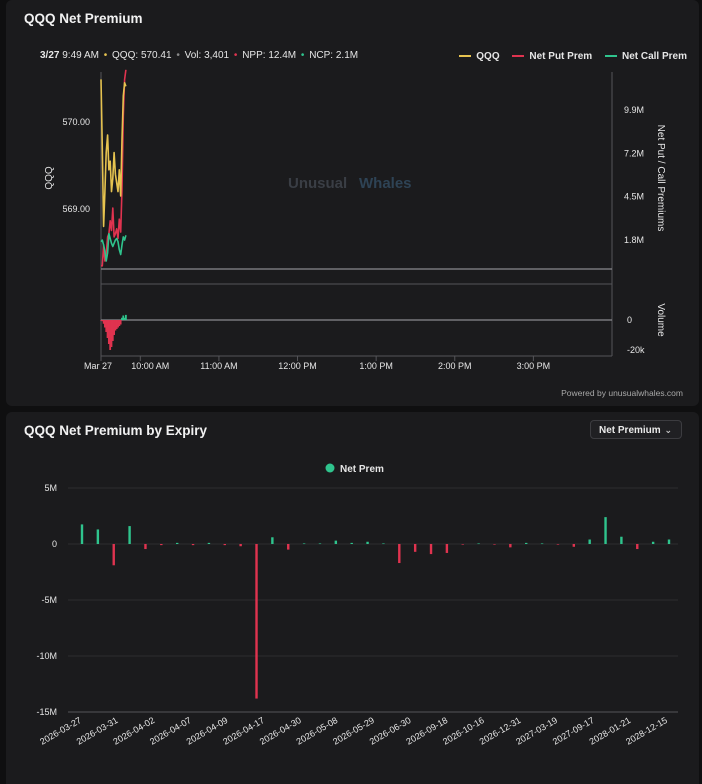 This screenshot has width=702, height=784. Describe the element at coordinates (46, 712) in the screenshot. I see `y-tick-label: -15M` at that location.